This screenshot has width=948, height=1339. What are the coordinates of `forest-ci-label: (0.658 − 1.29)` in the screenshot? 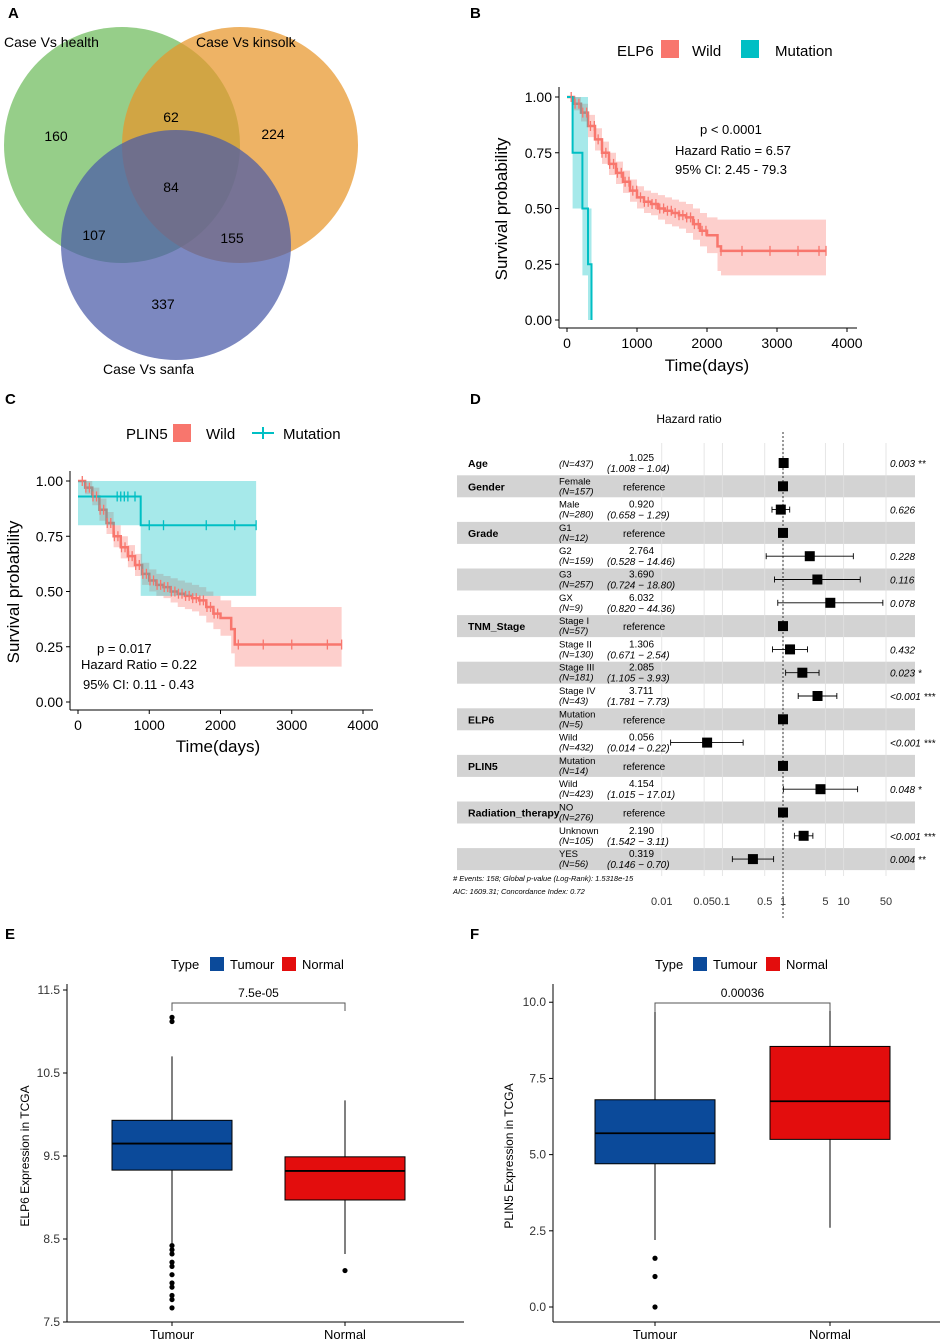 It's located at (638, 516).